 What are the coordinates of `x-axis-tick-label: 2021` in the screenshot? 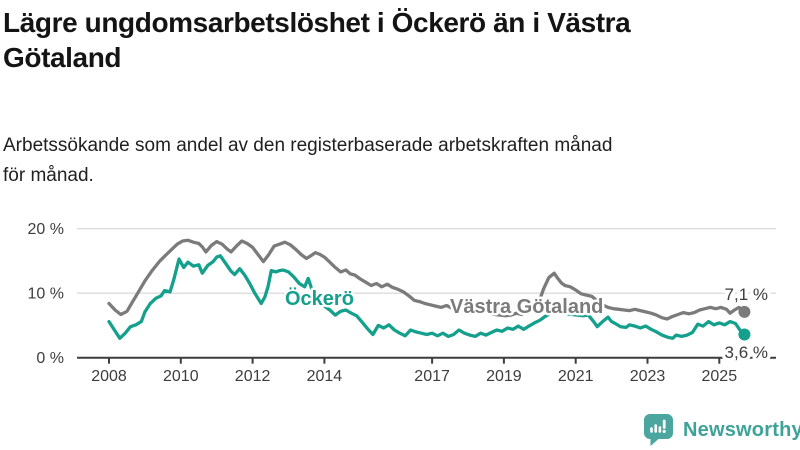 It's located at (576, 376).